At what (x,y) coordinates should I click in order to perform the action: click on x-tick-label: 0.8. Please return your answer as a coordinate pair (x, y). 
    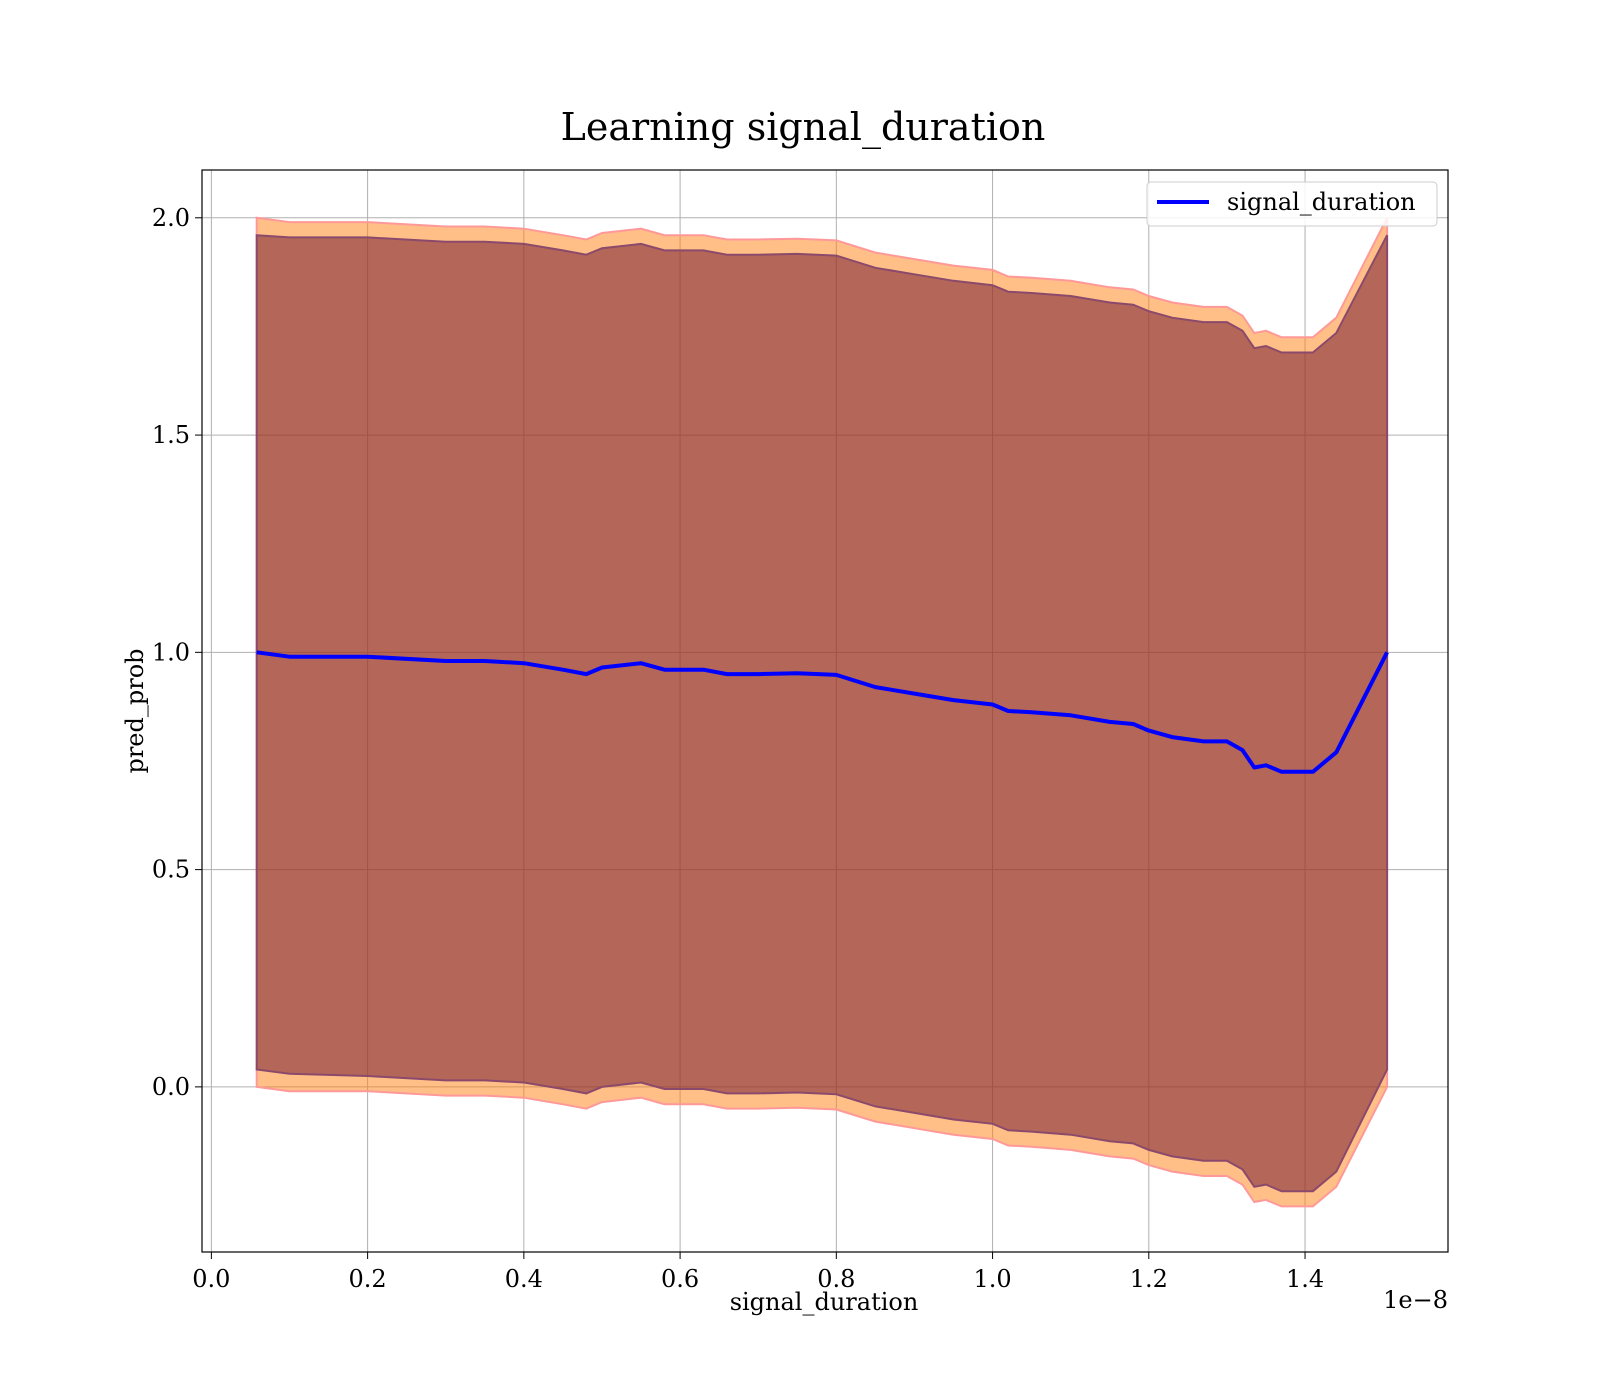
    Looking at the image, I should click on (836, 1279).